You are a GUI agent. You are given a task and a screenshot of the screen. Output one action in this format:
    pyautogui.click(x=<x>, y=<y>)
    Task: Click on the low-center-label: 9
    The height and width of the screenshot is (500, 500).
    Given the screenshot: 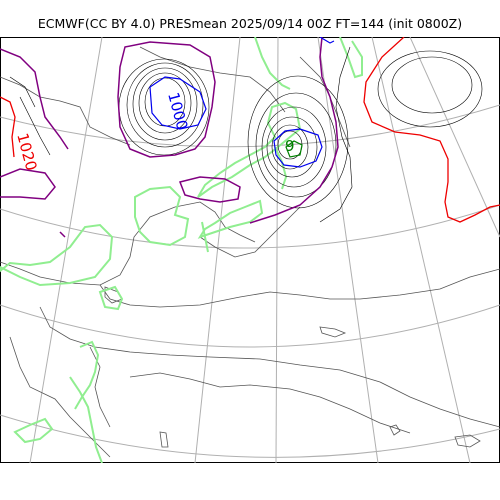 What is the action you would take?
    pyautogui.click(x=290, y=146)
    